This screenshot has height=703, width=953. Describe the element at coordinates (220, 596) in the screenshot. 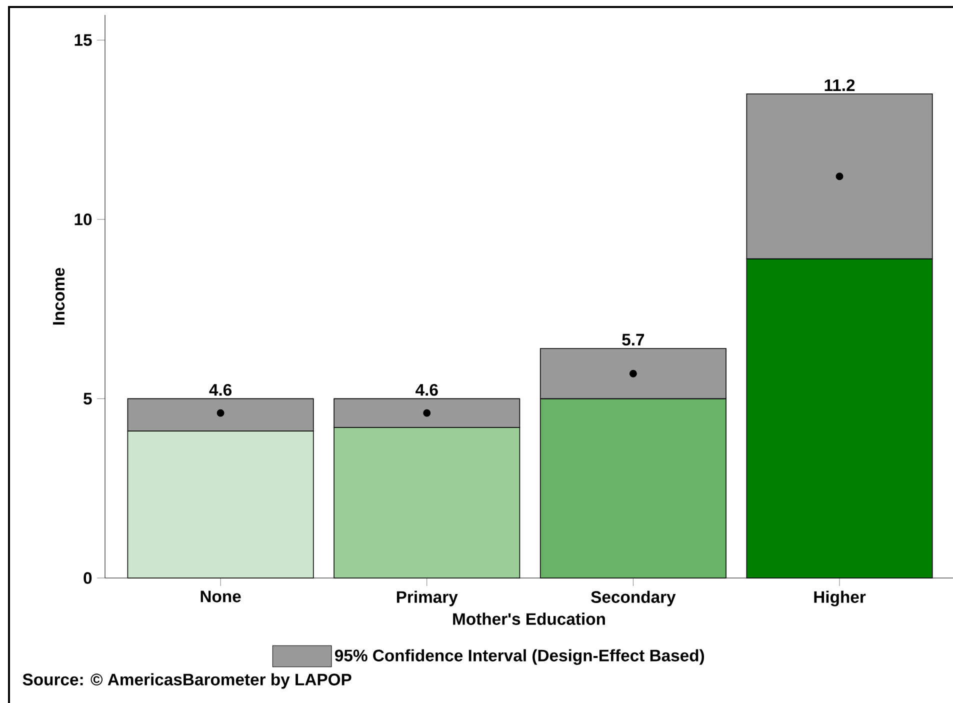

I see `x-tick-label: None` at that location.